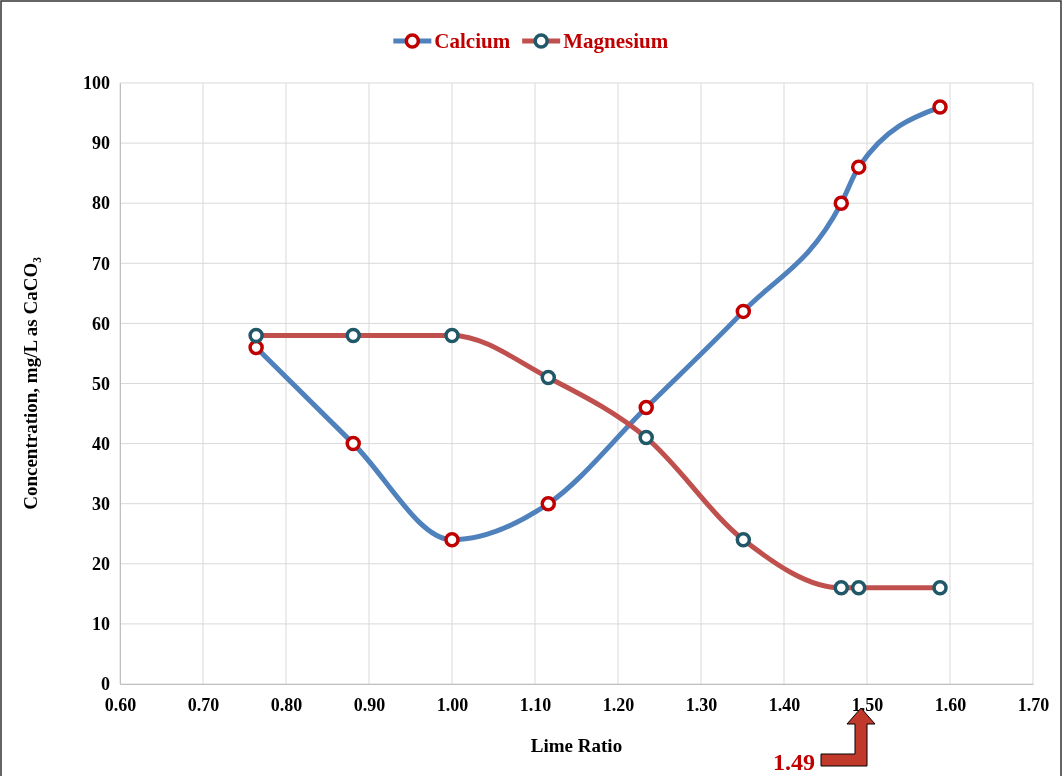 The height and width of the screenshot is (776, 1062). I want to click on y-tick-label: 10, so click(101, 624).